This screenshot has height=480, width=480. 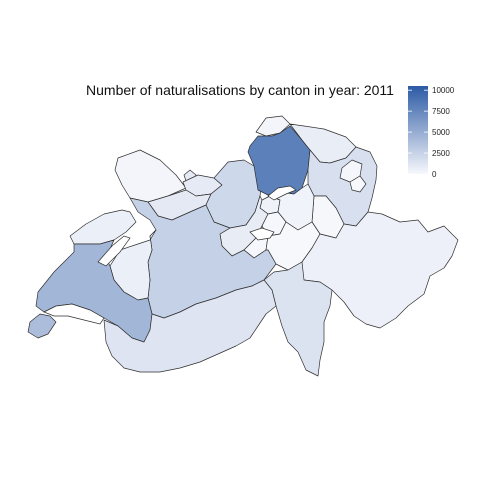 I want to click on legend-colorbar, so click(x=418, y=130).